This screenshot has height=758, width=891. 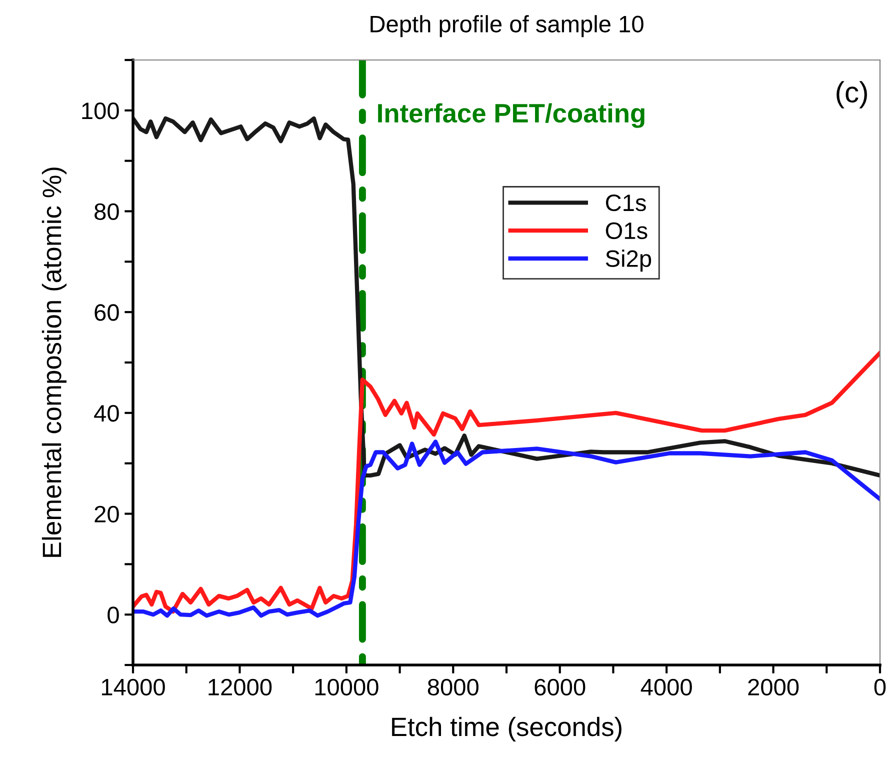 I want to click on y-tick-label: 100, so click(x=100, y=111).